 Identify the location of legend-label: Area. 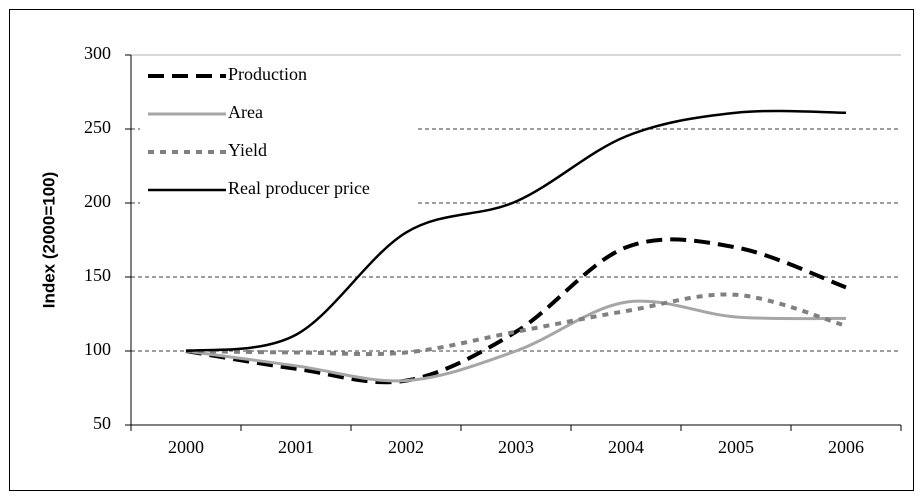
(245, 112).